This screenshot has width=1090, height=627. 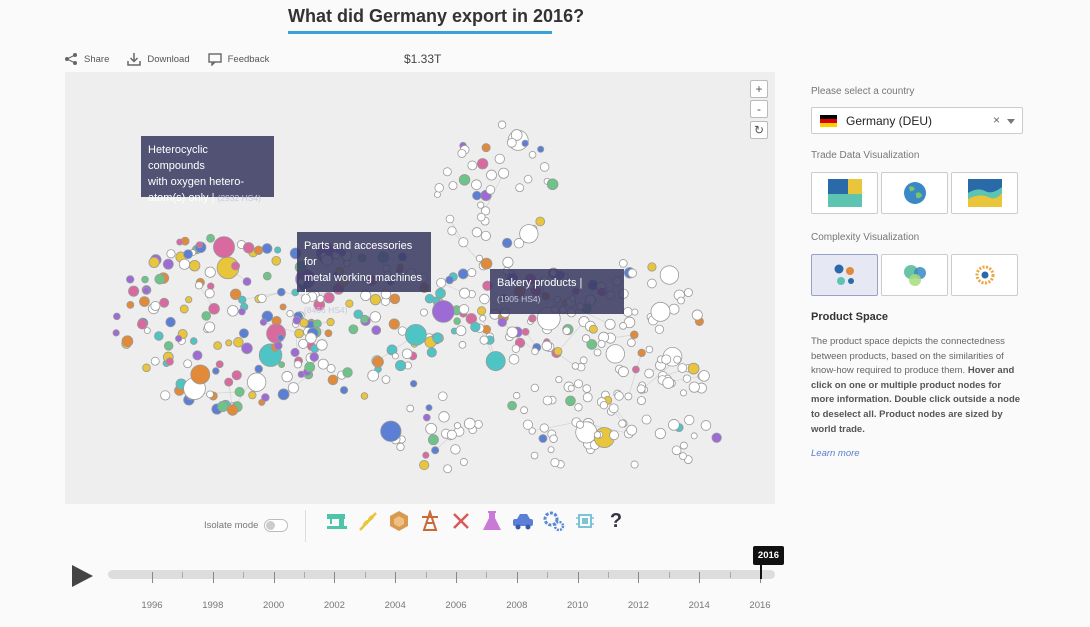 I want to click on machinery-sector-button, so click(x=554, y=521).